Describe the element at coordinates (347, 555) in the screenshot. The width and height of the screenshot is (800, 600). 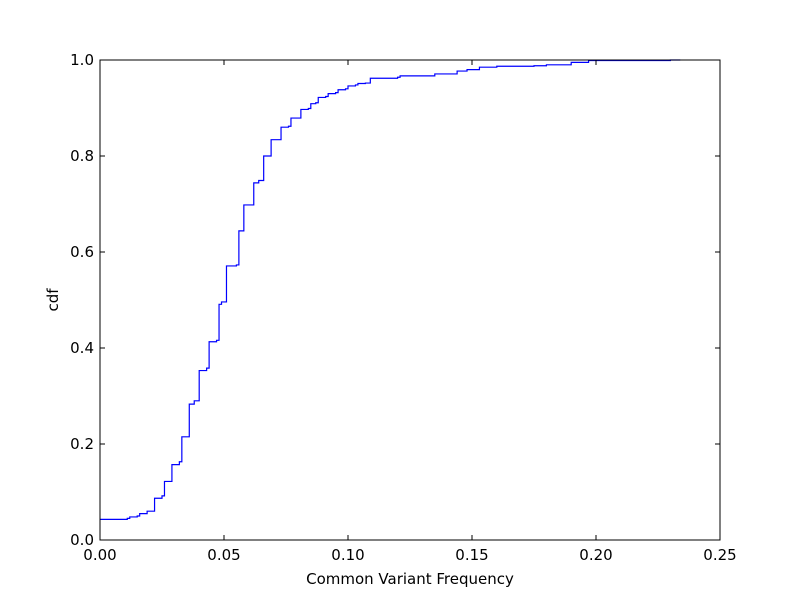
I see `x-tick-label: 0.10` at that location.